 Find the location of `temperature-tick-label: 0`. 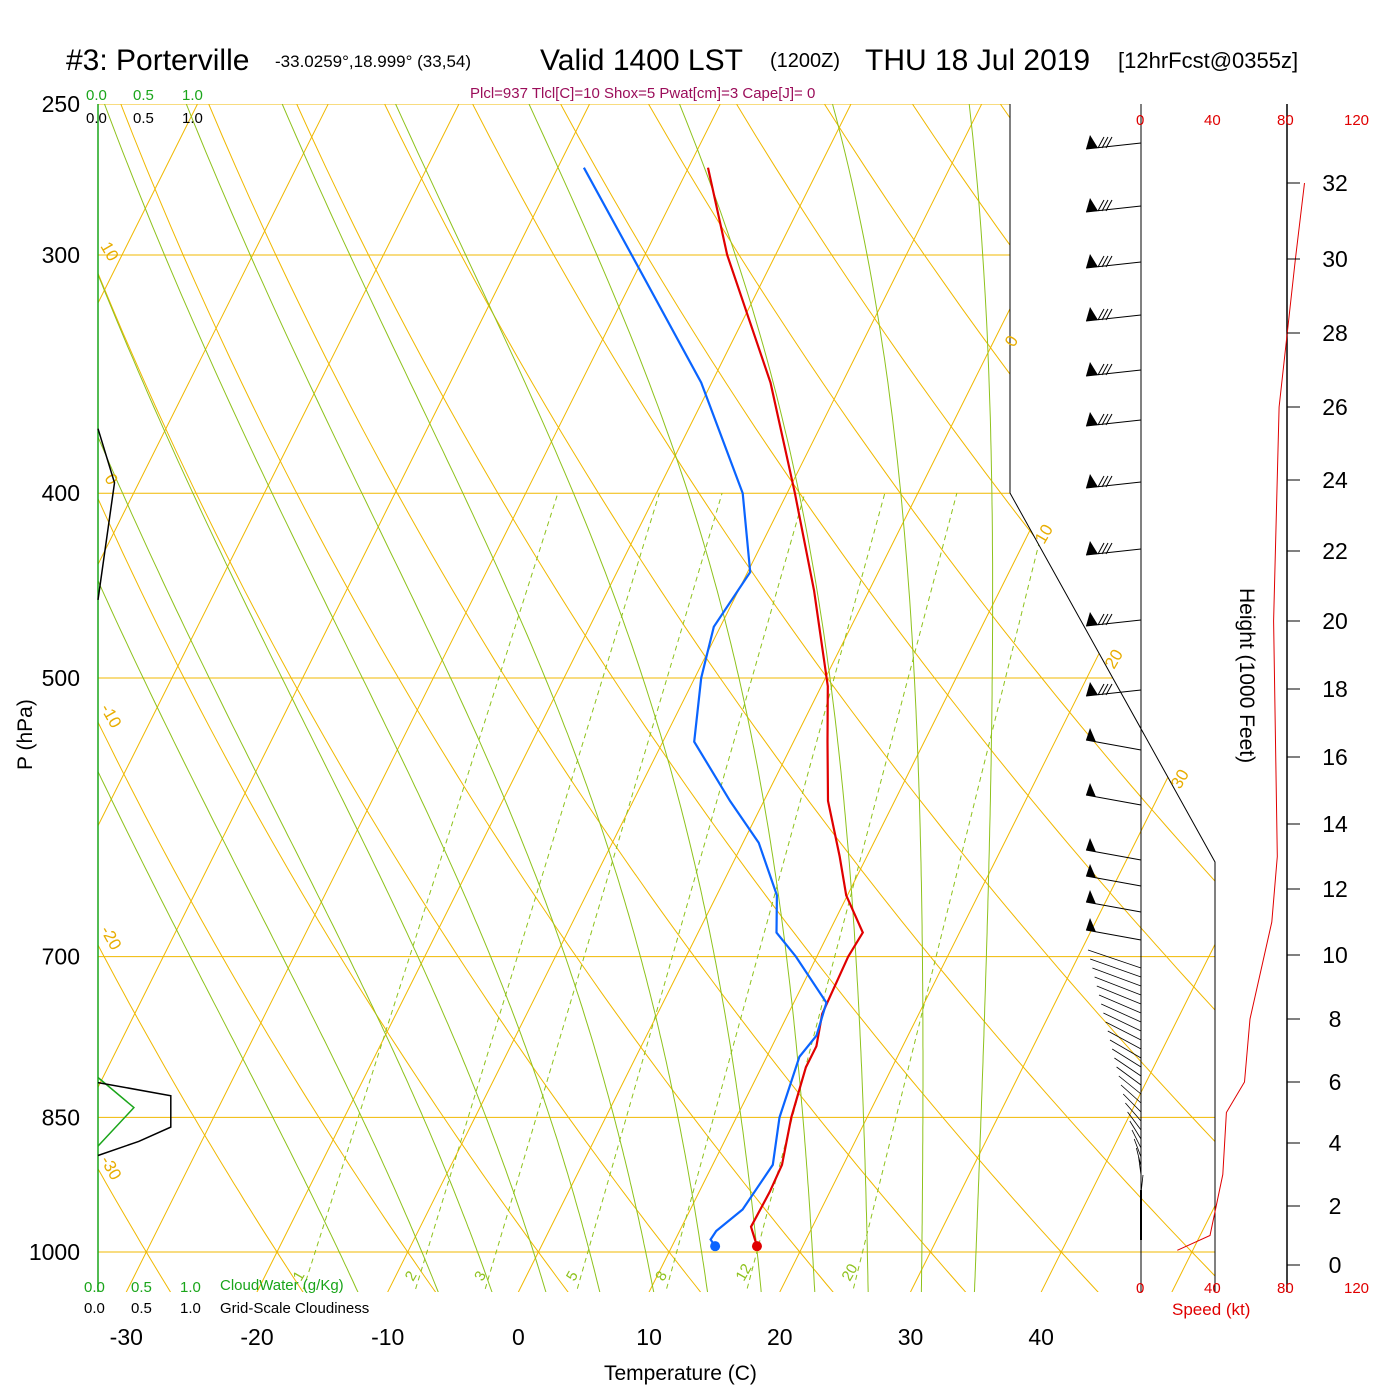

temperature-tick-label: 0 is located at coordinates (518, 1337).